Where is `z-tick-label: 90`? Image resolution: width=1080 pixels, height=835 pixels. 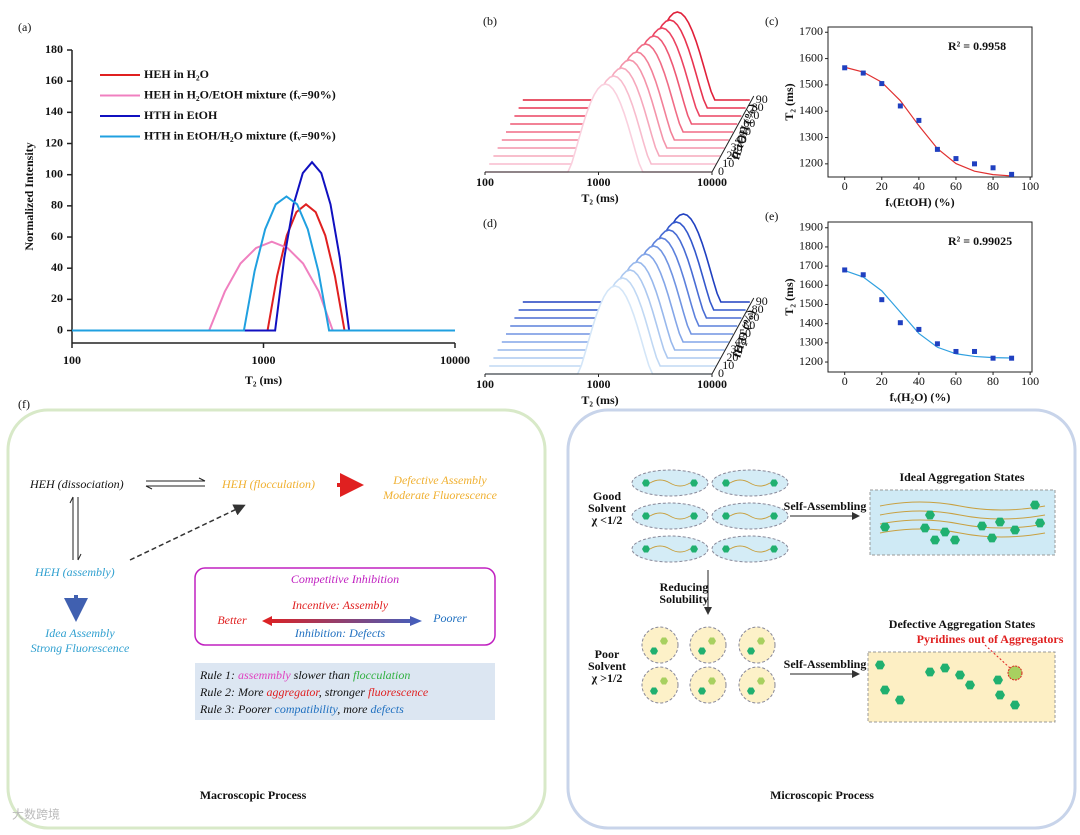
z-tick-label: 90 is located at coordinates (762, 99).